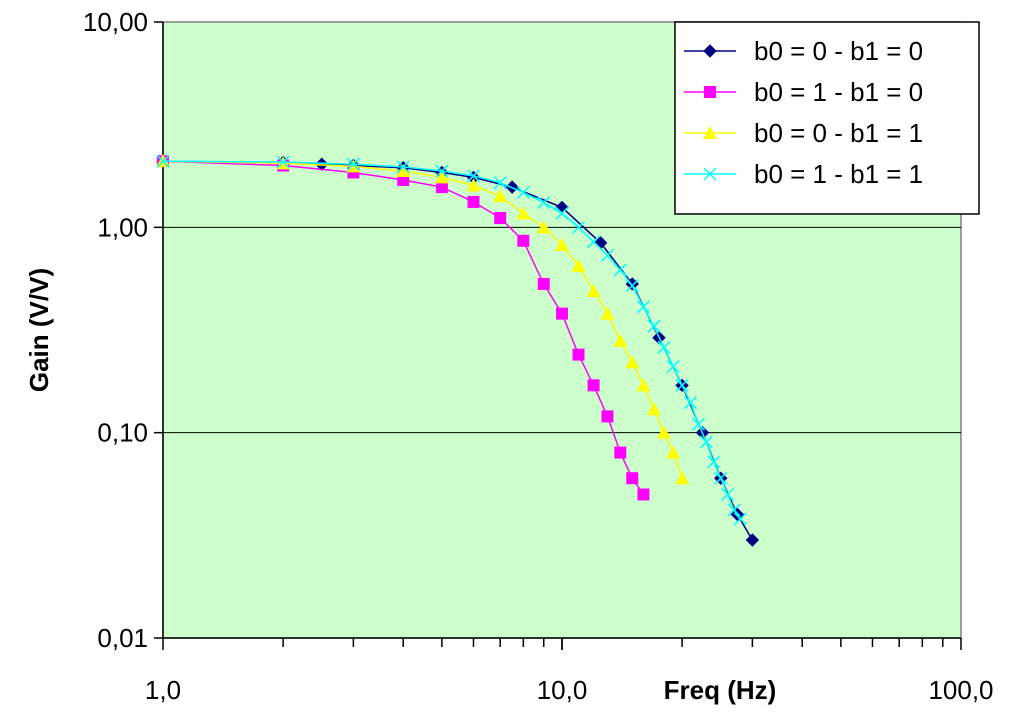 The width and height of the screenshot is (1023, 712). I want to click on x-tick-label: 10,0, so click(562, 690).